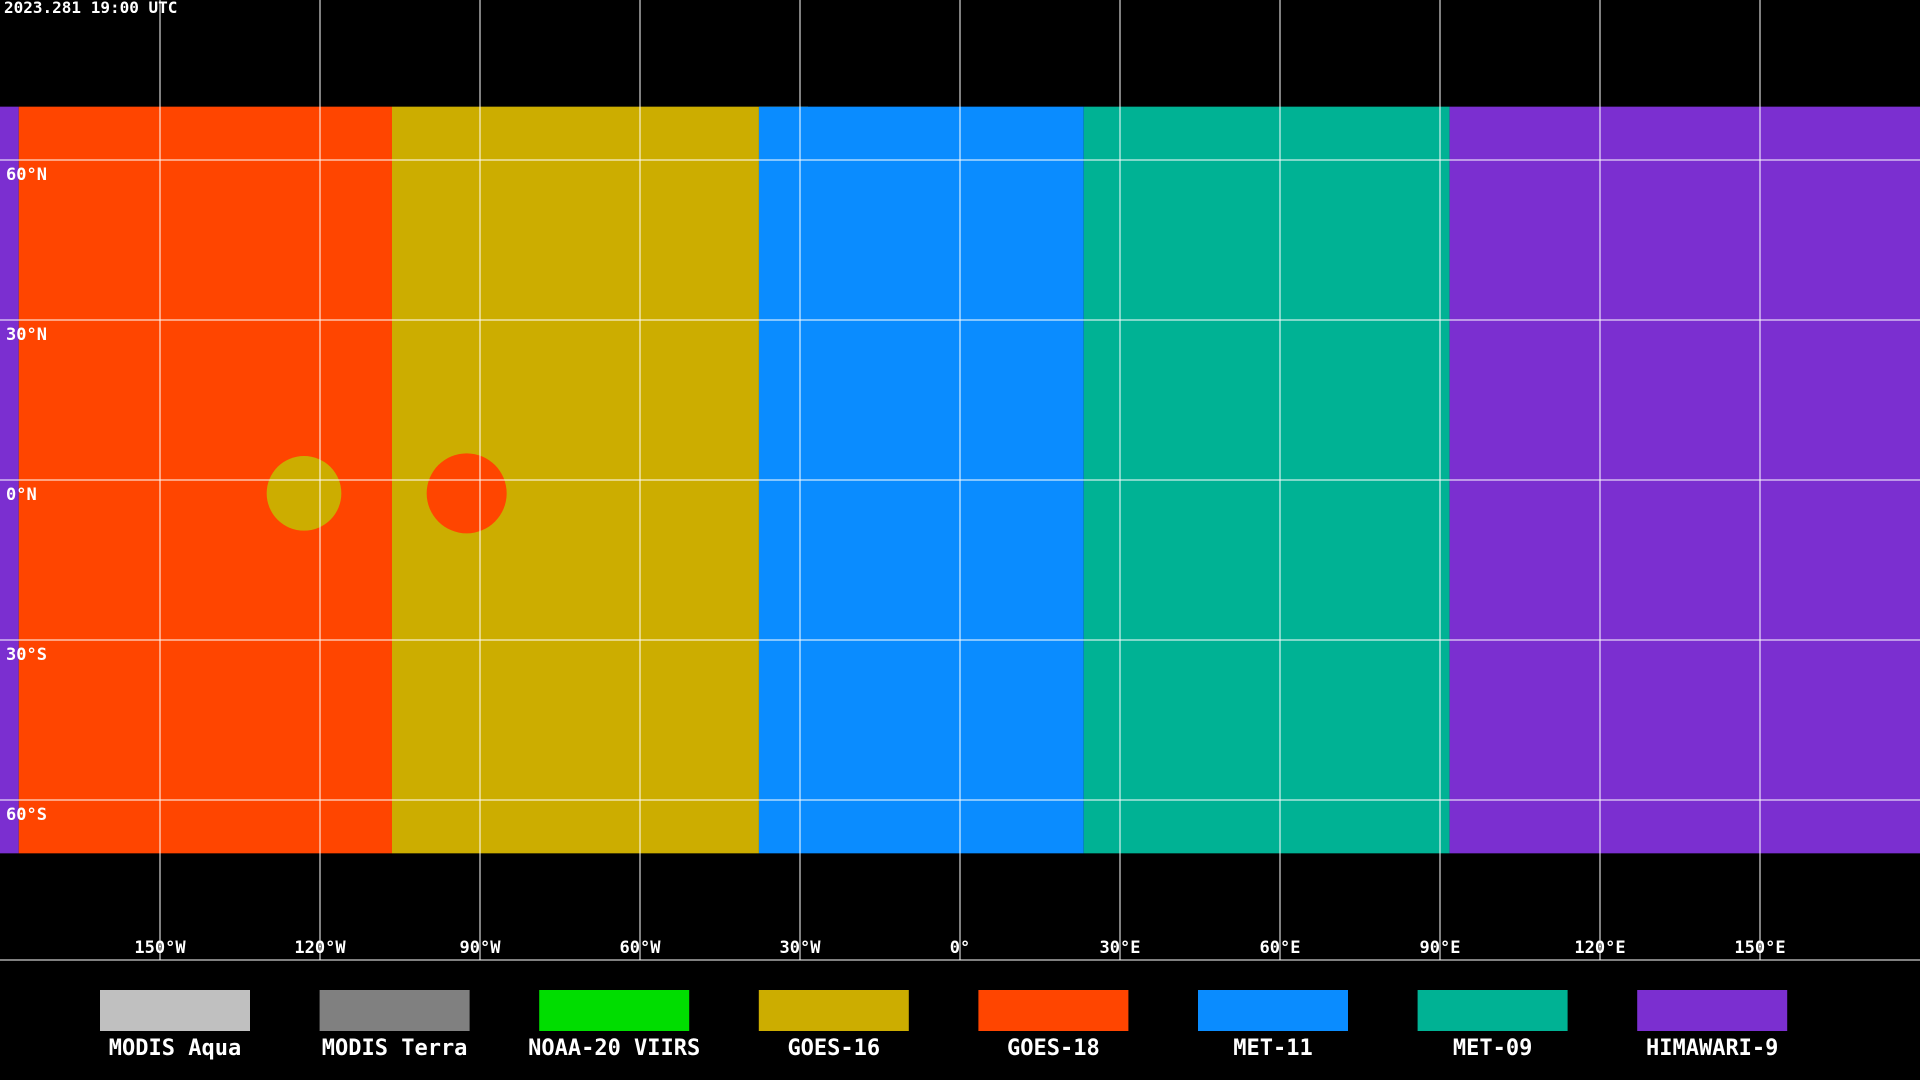 Image resolution: width=1920 pixels, height=1080 pixels. I want to click on longitude-label: 60°W, so click(641, 948).